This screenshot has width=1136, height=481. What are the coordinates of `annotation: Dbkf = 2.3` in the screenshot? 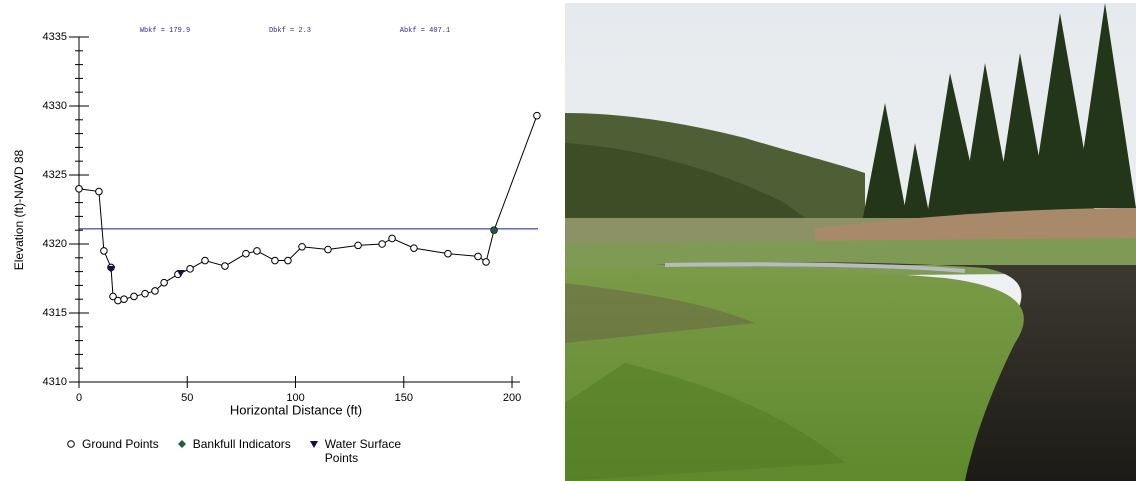 It's located at (290, 31).